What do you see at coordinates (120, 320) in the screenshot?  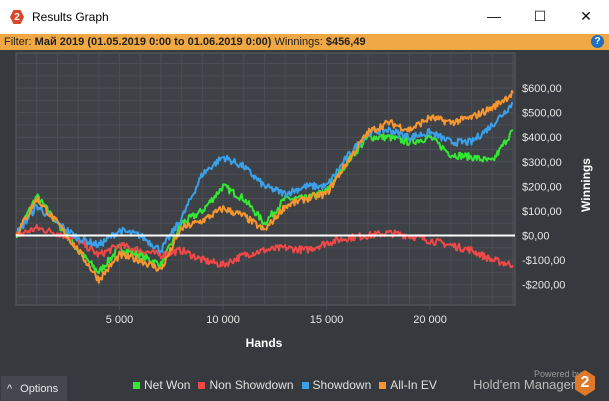 I see `x-tick-label: 5 000` at bounding box center [120, 320].